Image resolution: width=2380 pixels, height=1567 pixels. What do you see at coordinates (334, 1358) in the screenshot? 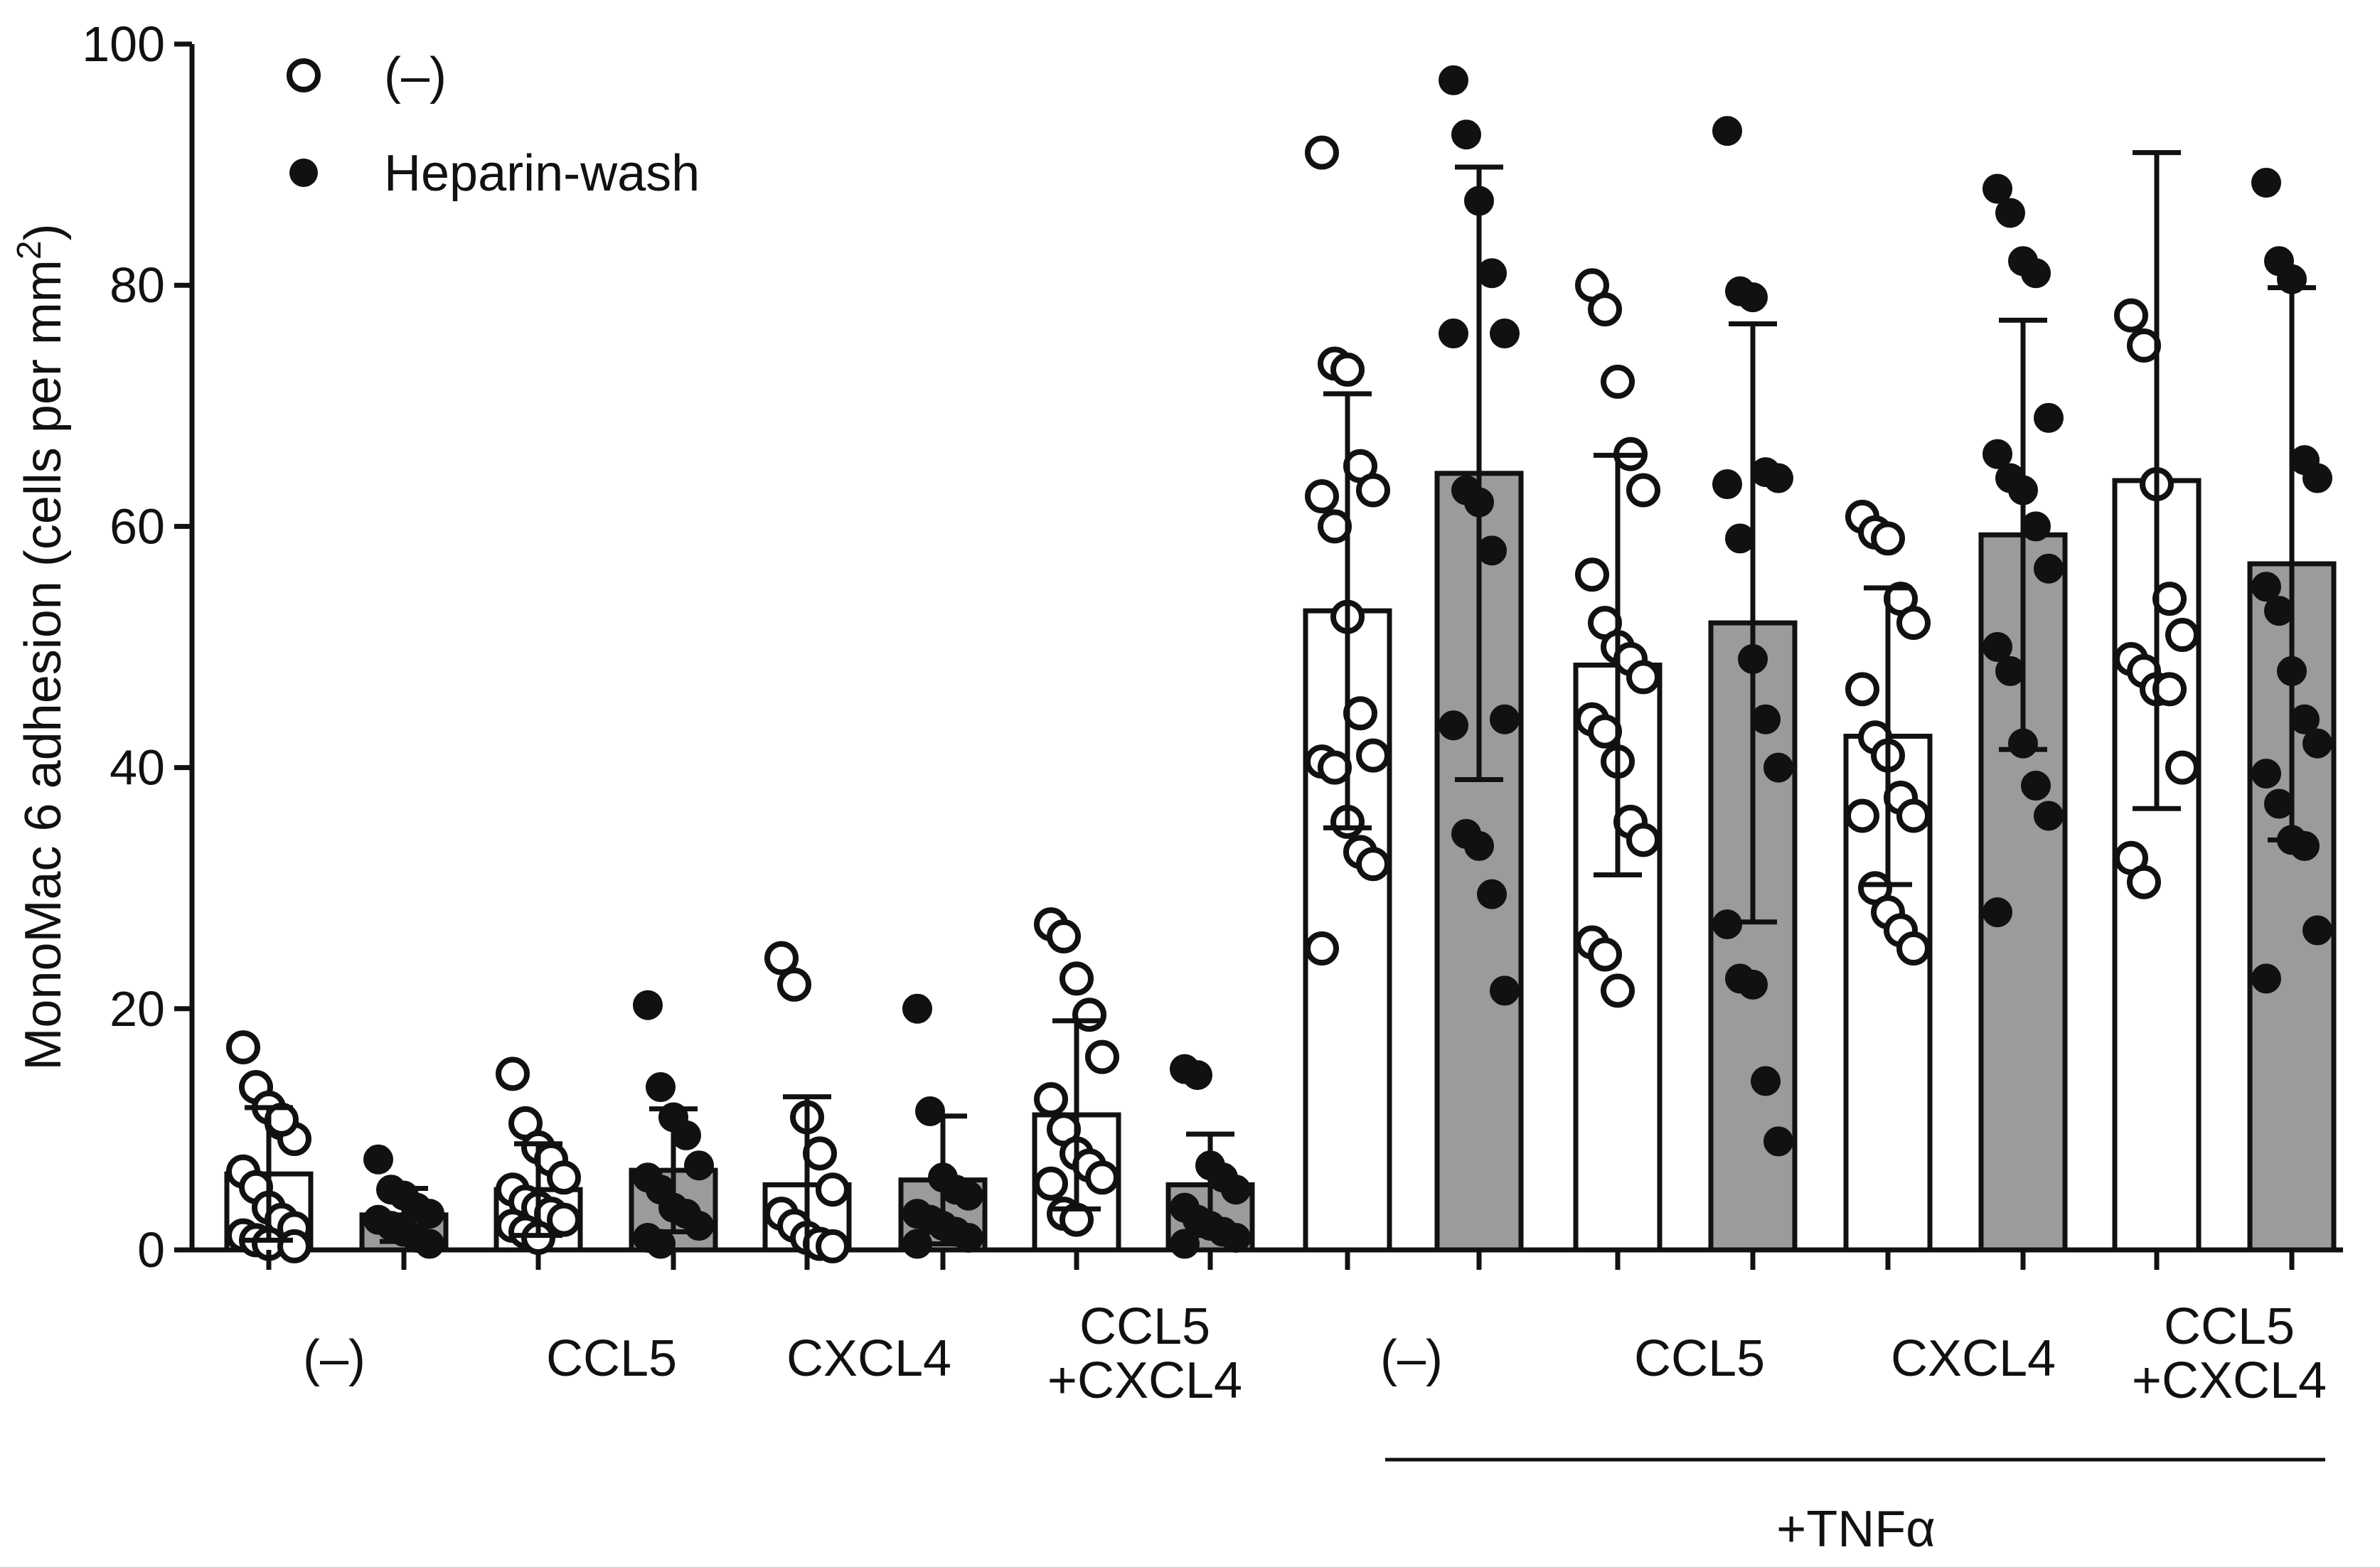
I see `x-tick-label: (–)` at bounding box center [334, 1358].